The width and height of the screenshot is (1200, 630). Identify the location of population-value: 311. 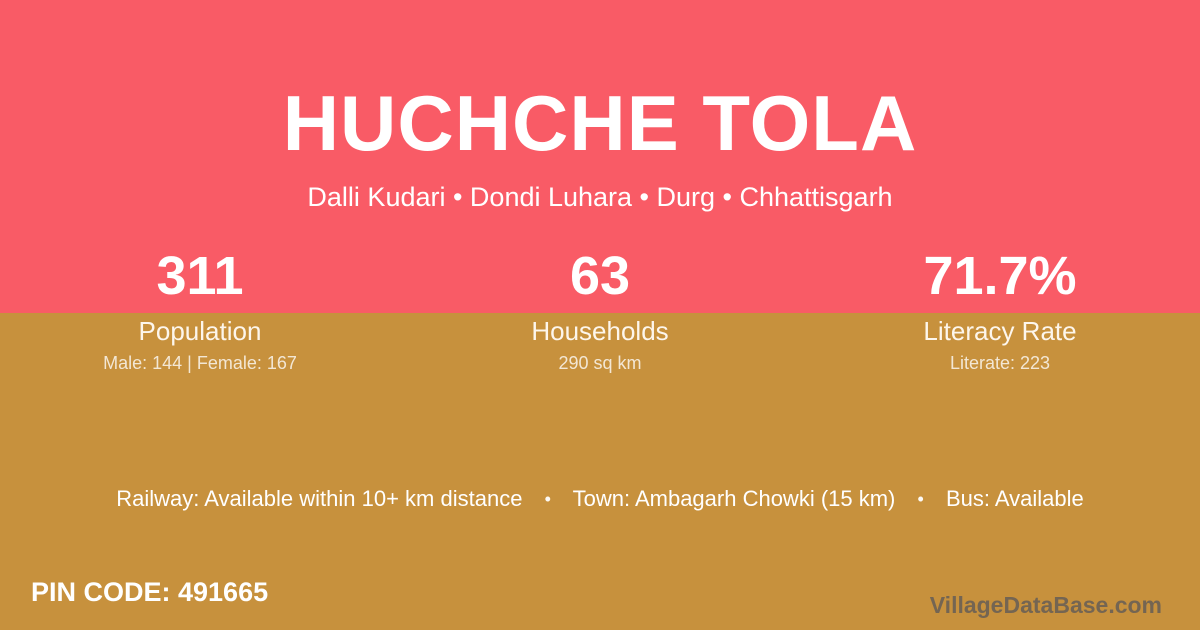
(200, 276).